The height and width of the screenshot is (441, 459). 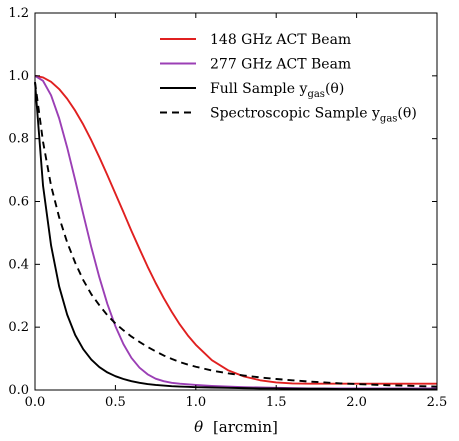 What do you see at coordinates (18, 13) in the screenshot?
I see `y-tick-label: 1.2` at bounding box center [18, 13].